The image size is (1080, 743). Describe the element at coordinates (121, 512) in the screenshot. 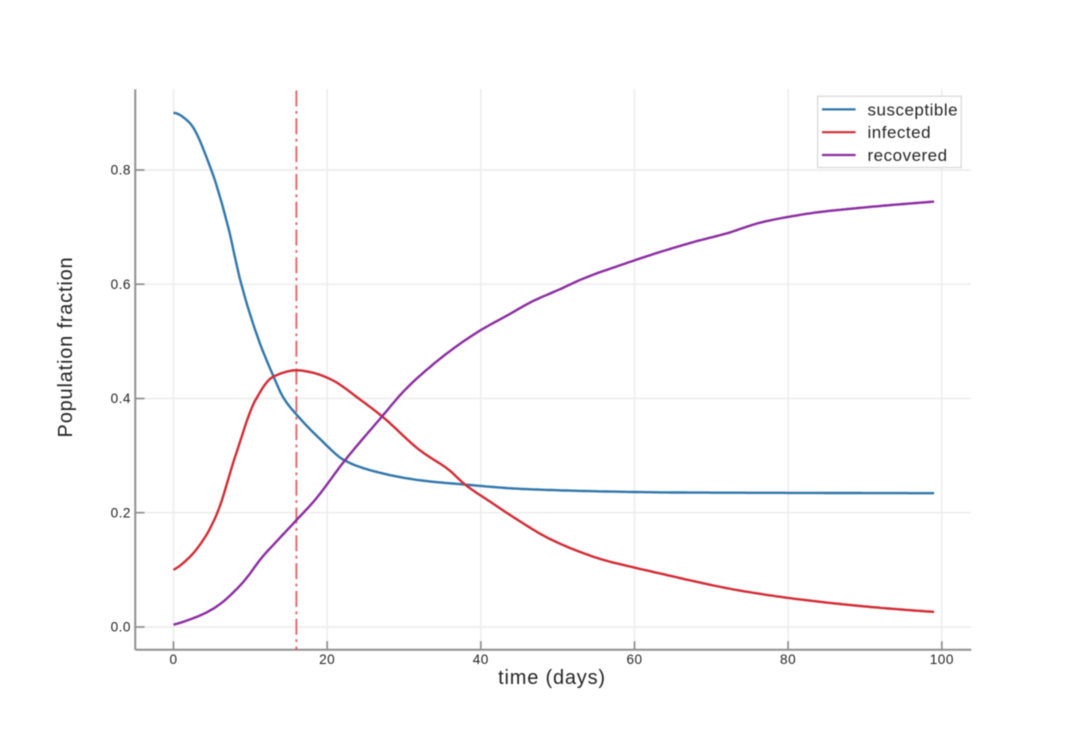

I see `svg-text: 0.2` at that location.